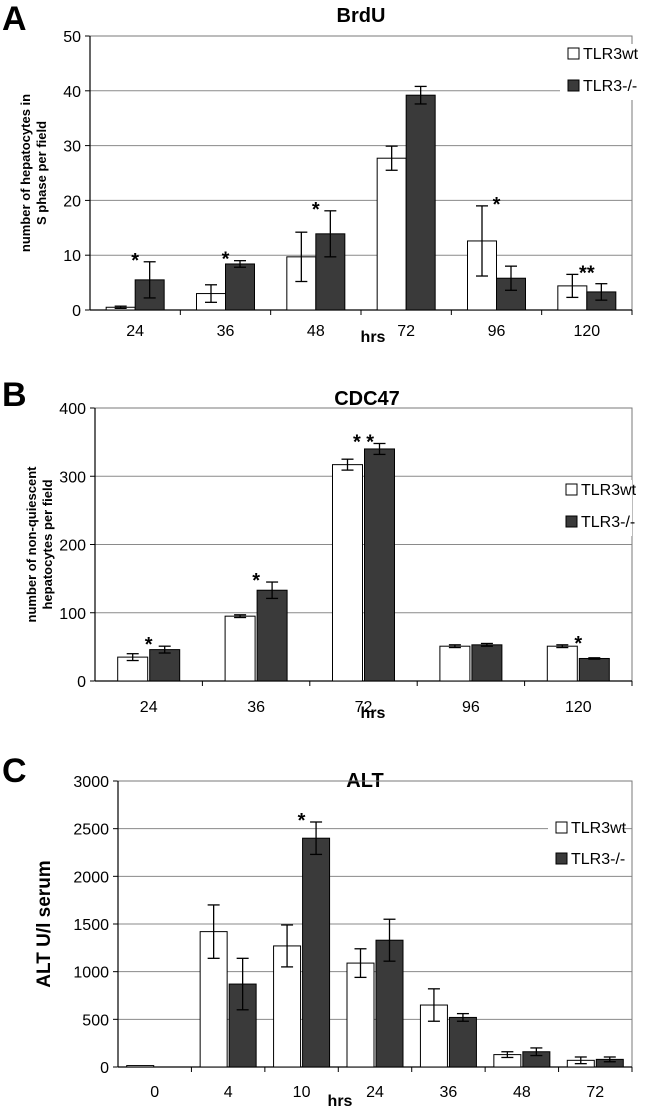 This screenshot has height=1115, width=667. I want to click on panel-letter-b: B, so click(14, 395).